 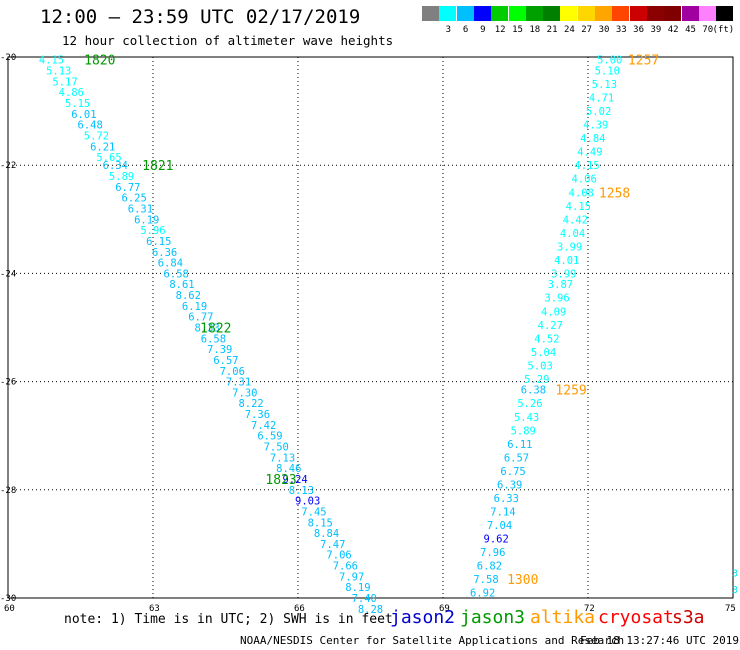 I want to click on swh-value: 7.50, so click(x=276, y=448).